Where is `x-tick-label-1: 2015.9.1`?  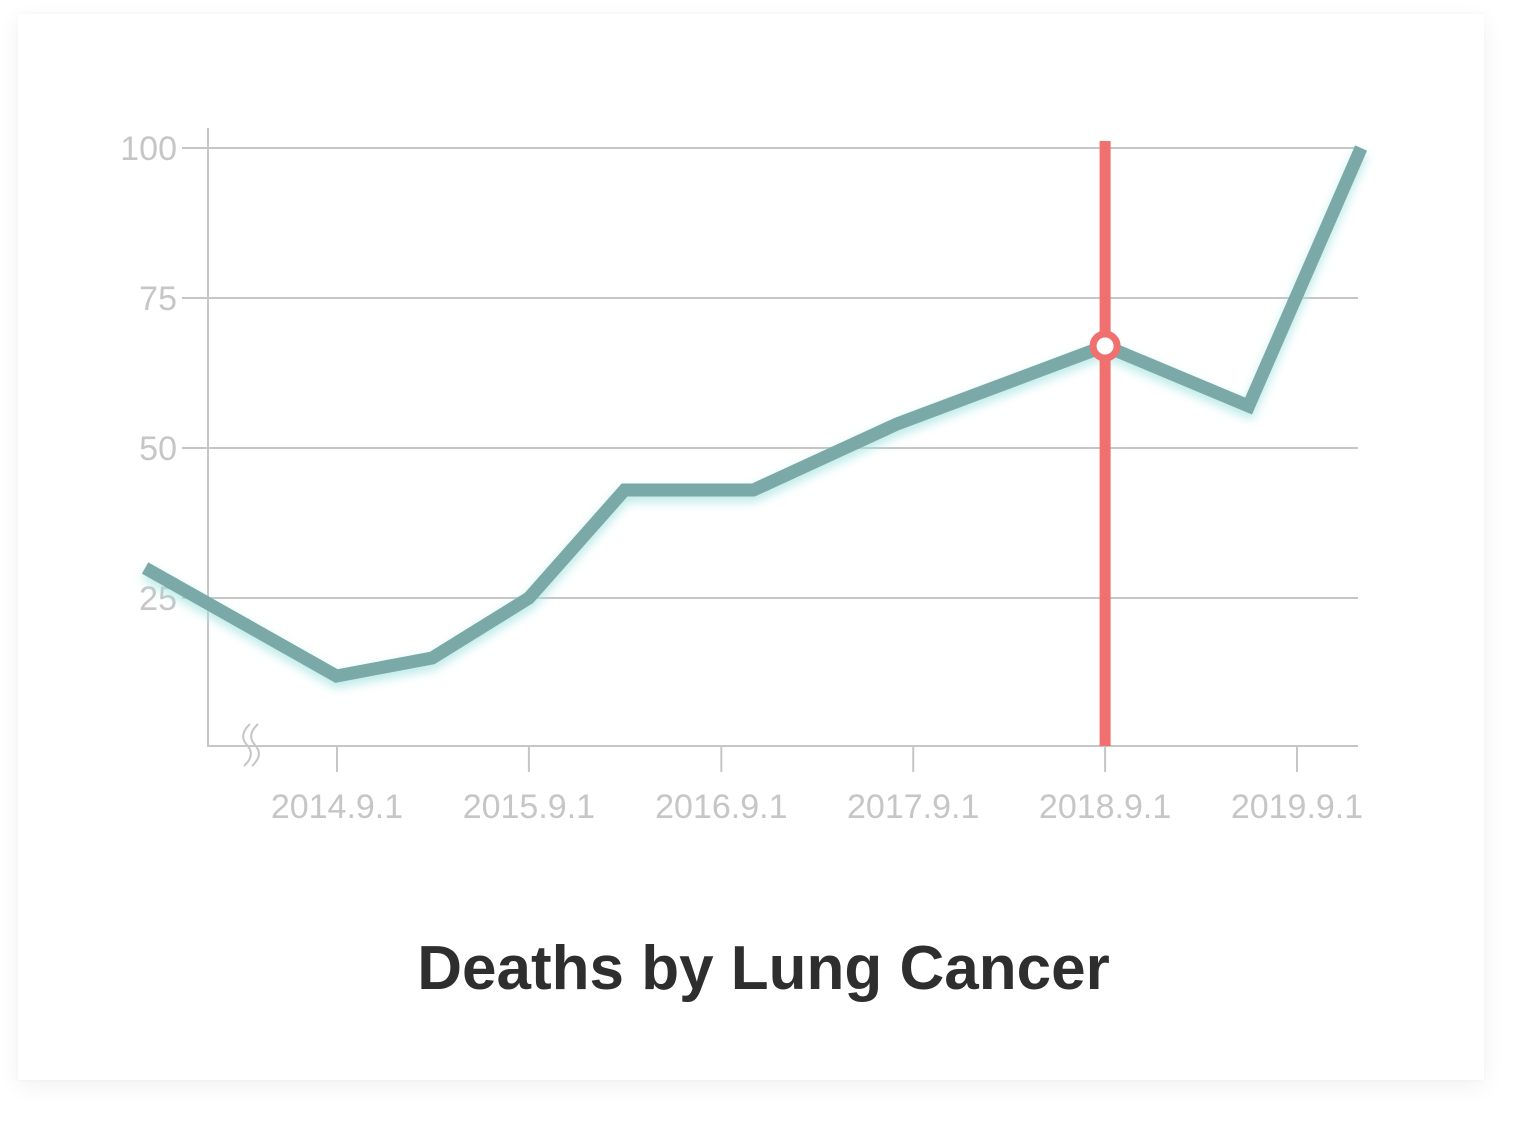 x-tick-label-1: 2015.9.1 is located at coordinates (529, 807).